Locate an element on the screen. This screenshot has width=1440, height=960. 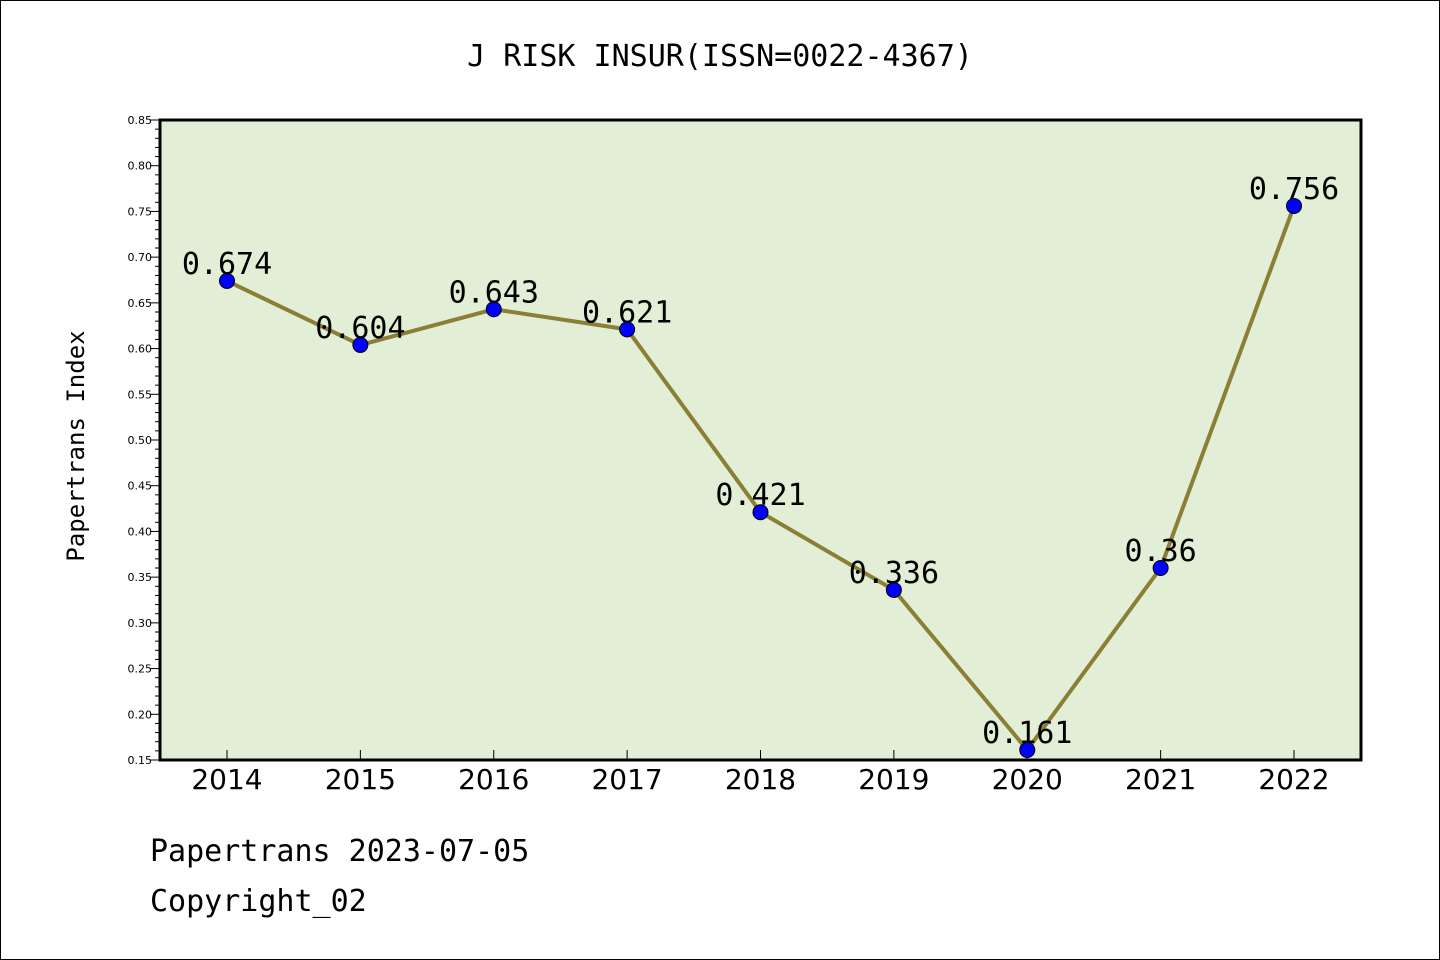
x-tick-label: 2014 is located at coordinates (226, 779).